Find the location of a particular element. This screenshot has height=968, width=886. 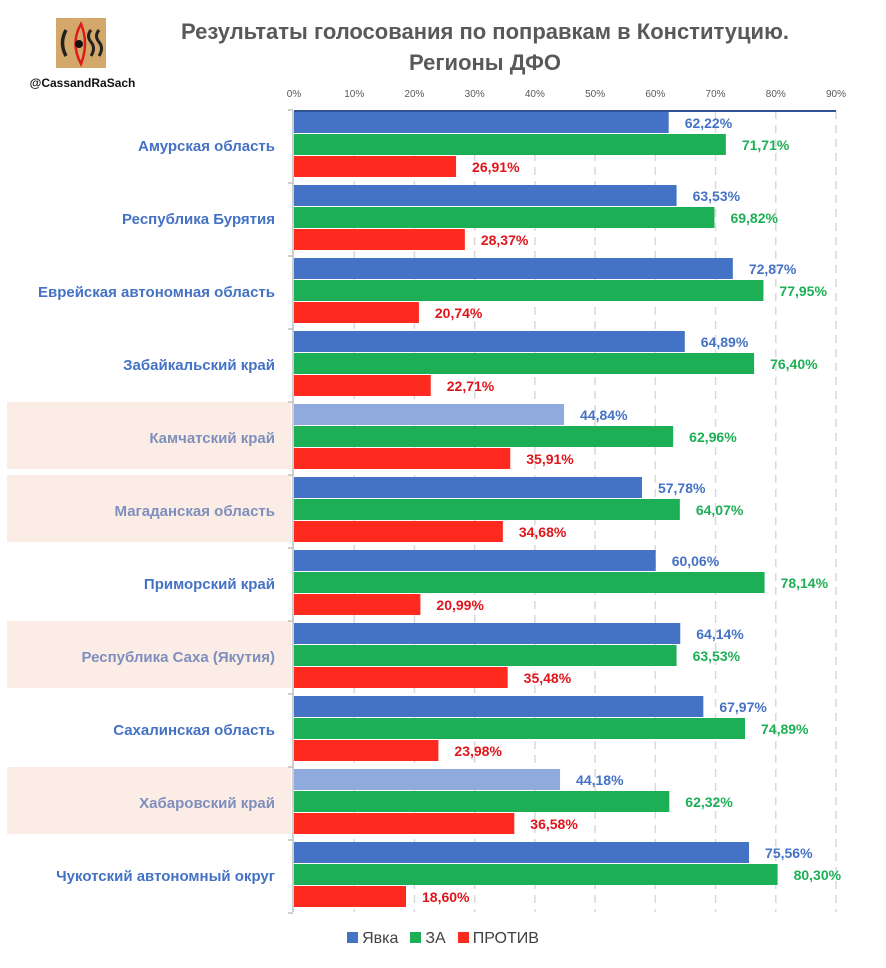

category-label: Сахалинская область is located at coordinates (194, 730).